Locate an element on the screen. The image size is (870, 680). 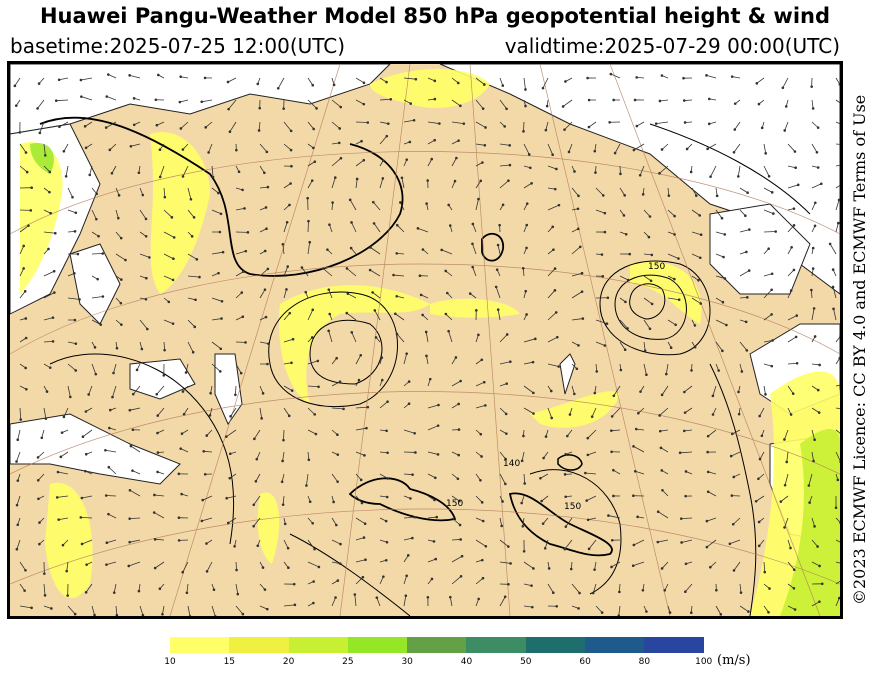
wind-band-urals-arc is located at coordinates (354, 344).